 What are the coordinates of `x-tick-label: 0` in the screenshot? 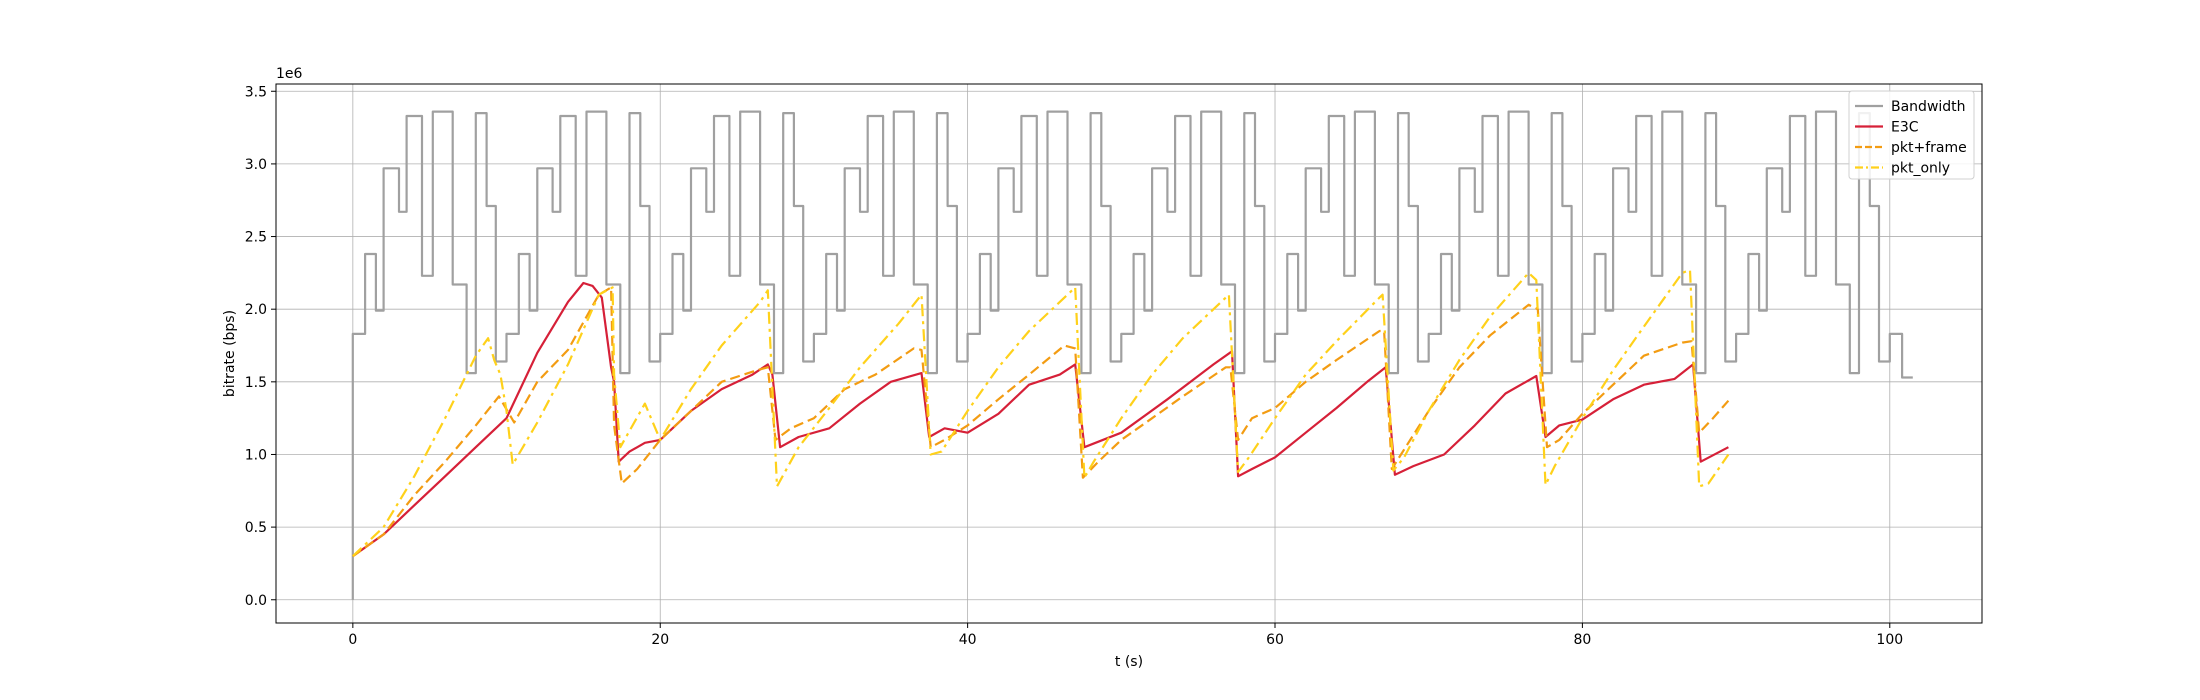 It's located at (352, 640).